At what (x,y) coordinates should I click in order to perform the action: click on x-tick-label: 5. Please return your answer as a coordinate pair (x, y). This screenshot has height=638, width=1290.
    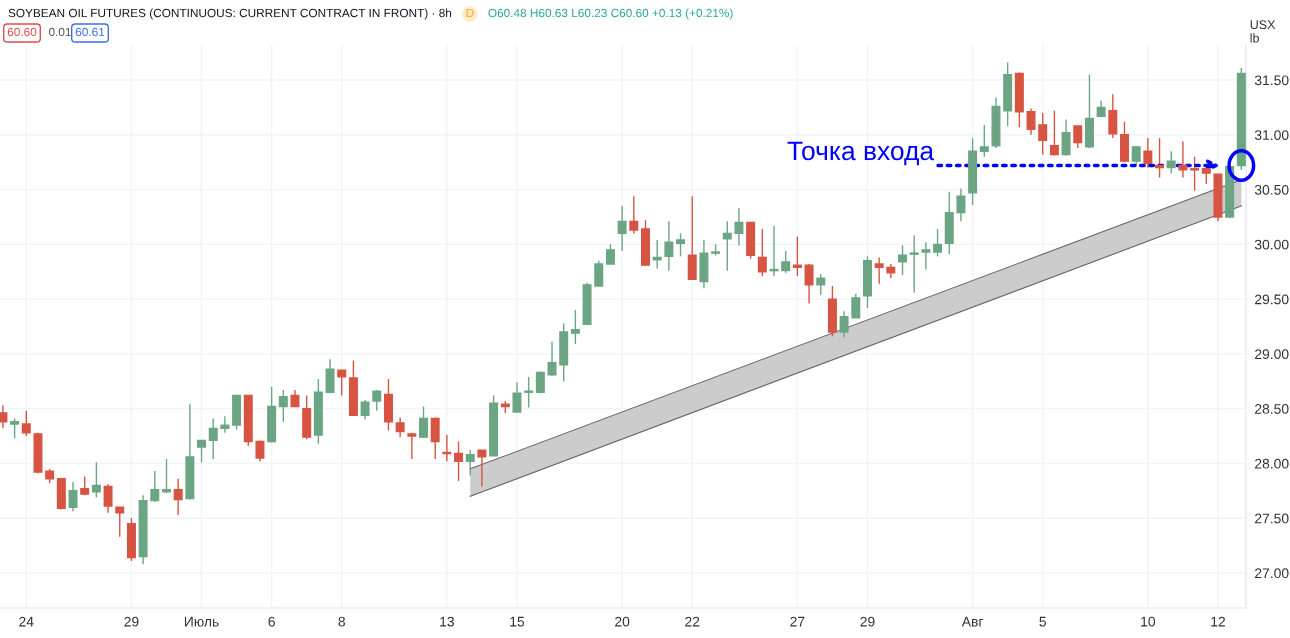
    Looking at the image, I should click on (1042, 621).